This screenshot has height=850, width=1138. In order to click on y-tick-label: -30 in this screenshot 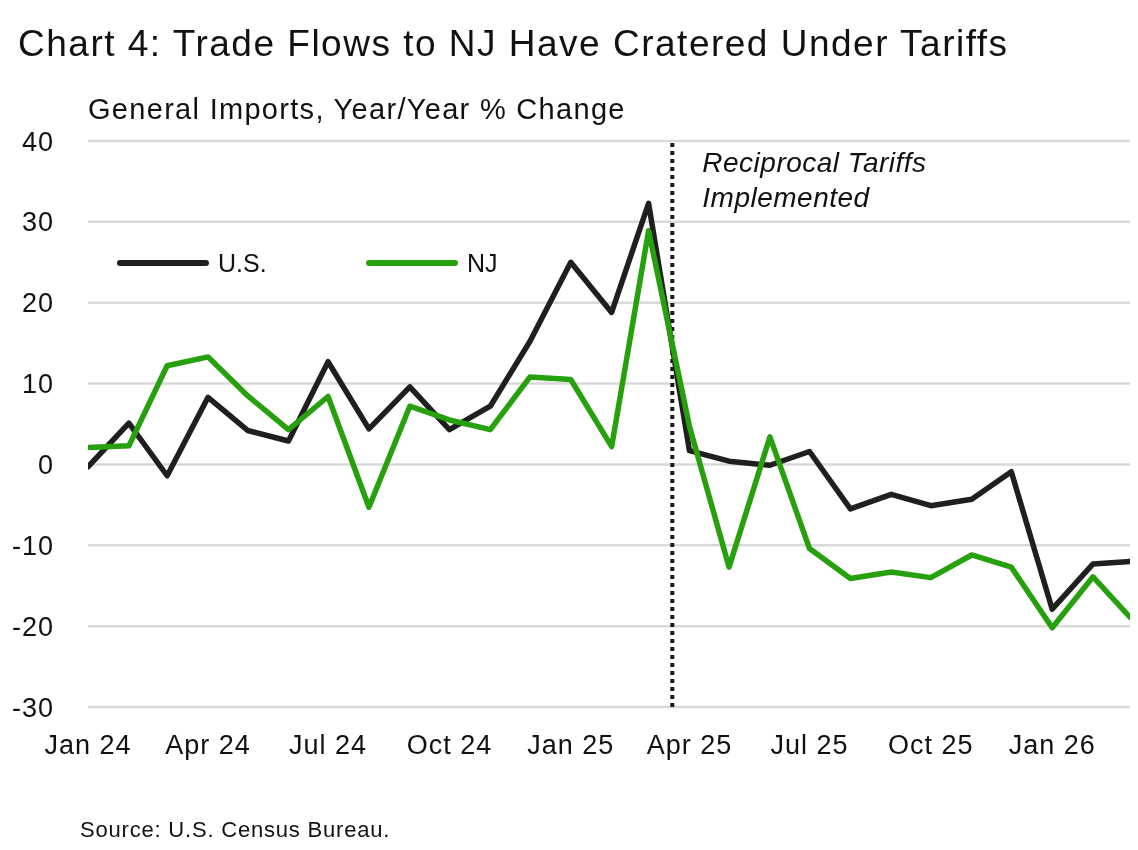, I will do `click(32, 707)`.